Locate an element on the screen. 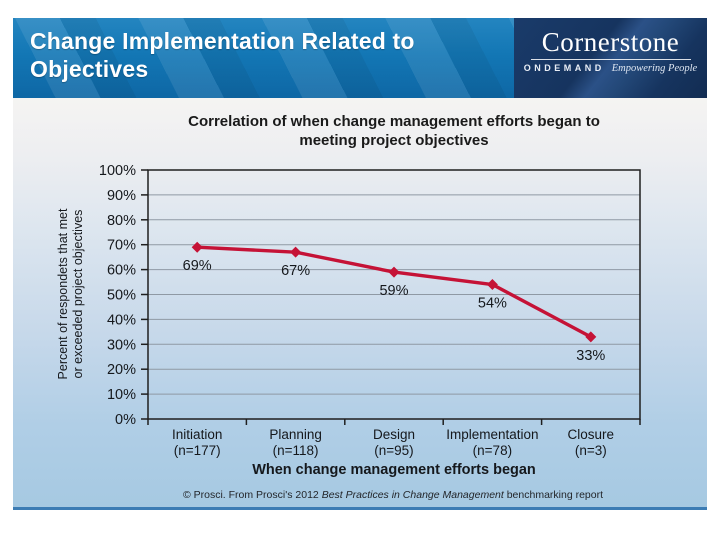  logo-brand-text: Cornerstone is located at coordinates (610, 42).